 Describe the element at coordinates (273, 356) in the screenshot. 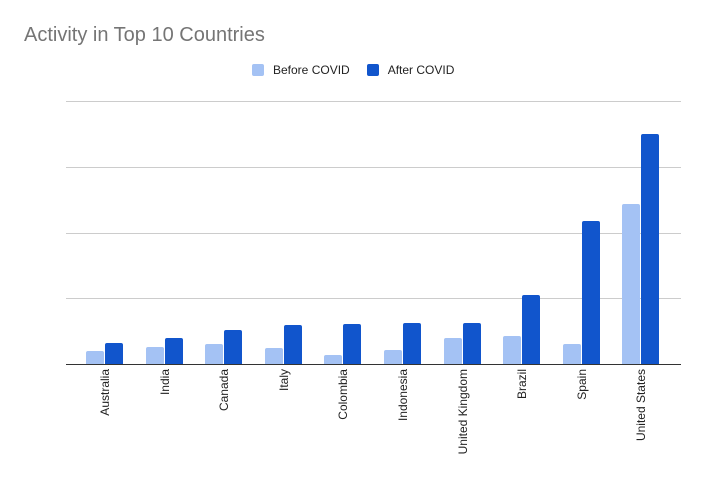

I see `bar-before-italy` at that location.